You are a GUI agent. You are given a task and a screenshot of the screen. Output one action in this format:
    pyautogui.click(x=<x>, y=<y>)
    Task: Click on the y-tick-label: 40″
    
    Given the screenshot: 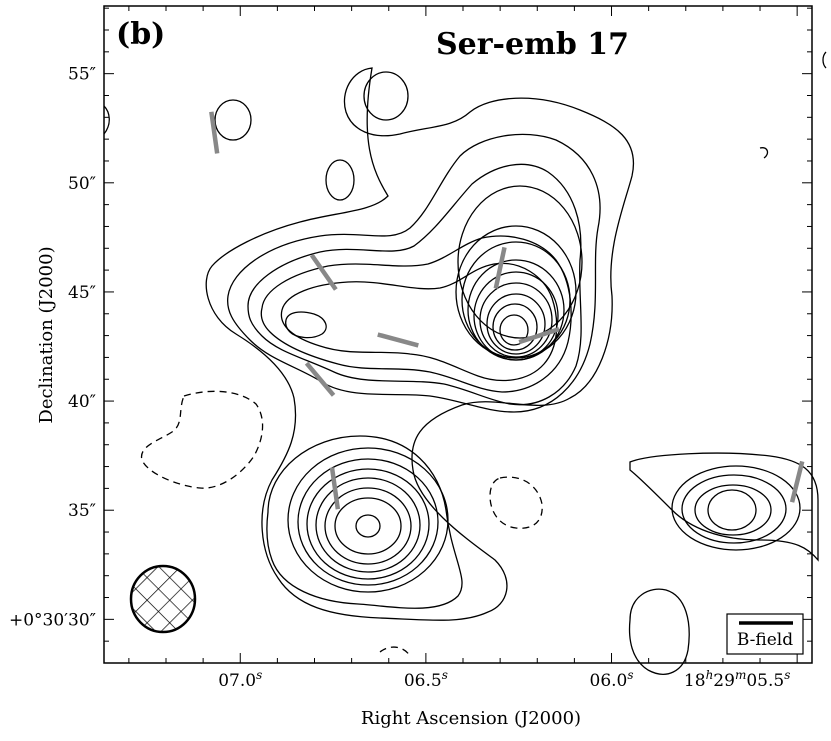 What is the action you would take?
    pyautogui.click(x=82, y=402)
    